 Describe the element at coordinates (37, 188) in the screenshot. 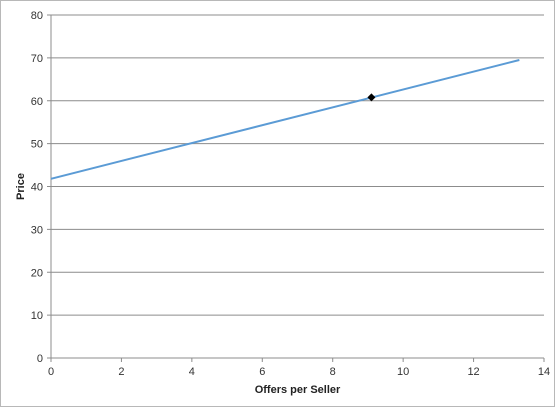

I see `y-tick-label-40: 40` at that location.